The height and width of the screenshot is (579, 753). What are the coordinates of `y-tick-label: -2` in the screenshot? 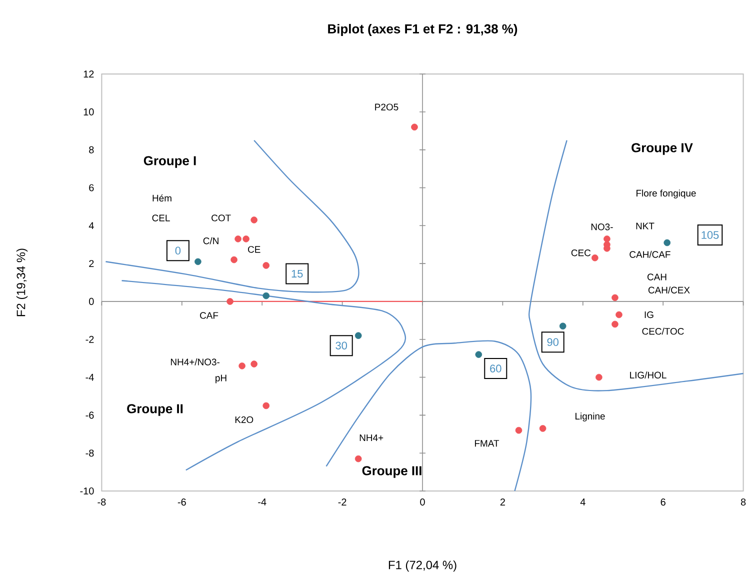 It's located at (90, 339).